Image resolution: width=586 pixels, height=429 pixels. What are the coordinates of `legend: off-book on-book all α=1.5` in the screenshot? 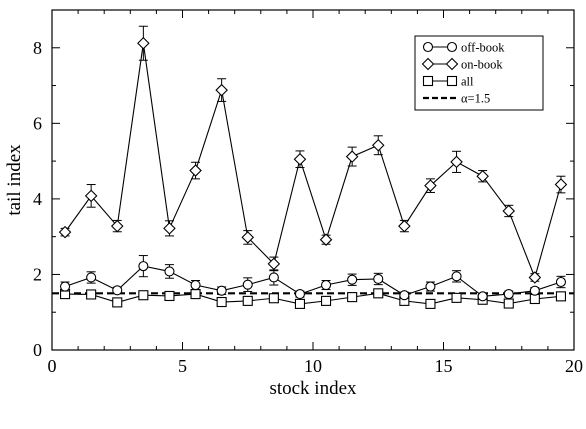 It's located at (479, 73).